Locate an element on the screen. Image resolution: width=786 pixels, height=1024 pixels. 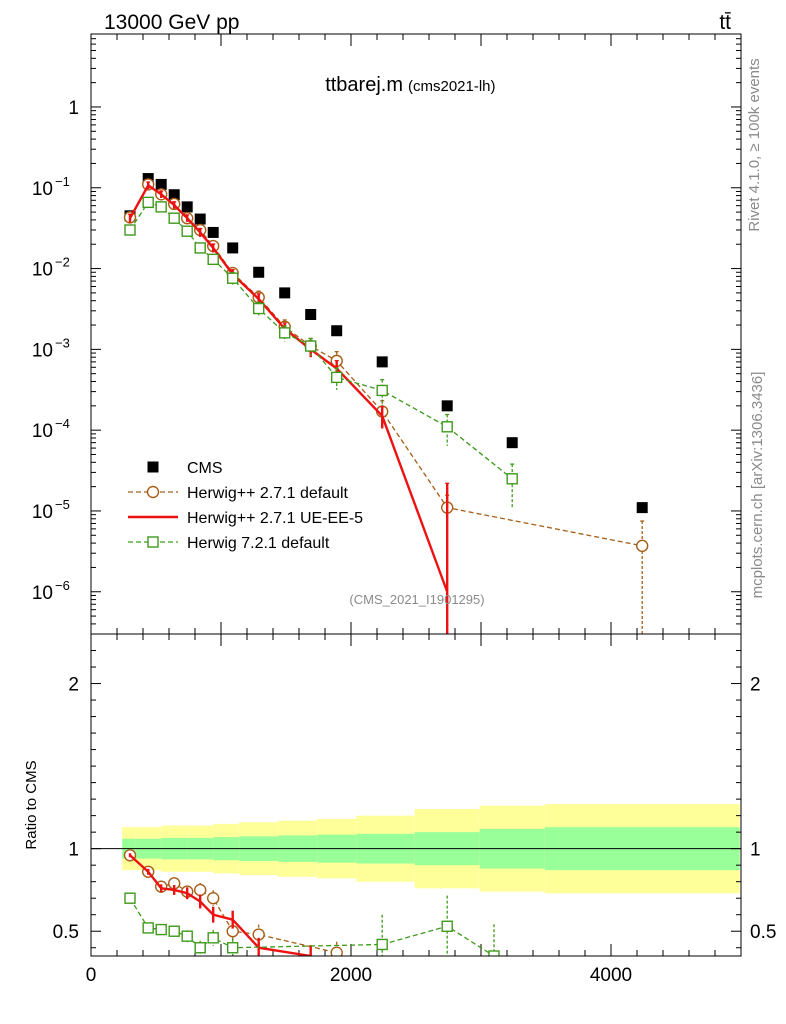
ratio-line is located at coordinates (220, 905).